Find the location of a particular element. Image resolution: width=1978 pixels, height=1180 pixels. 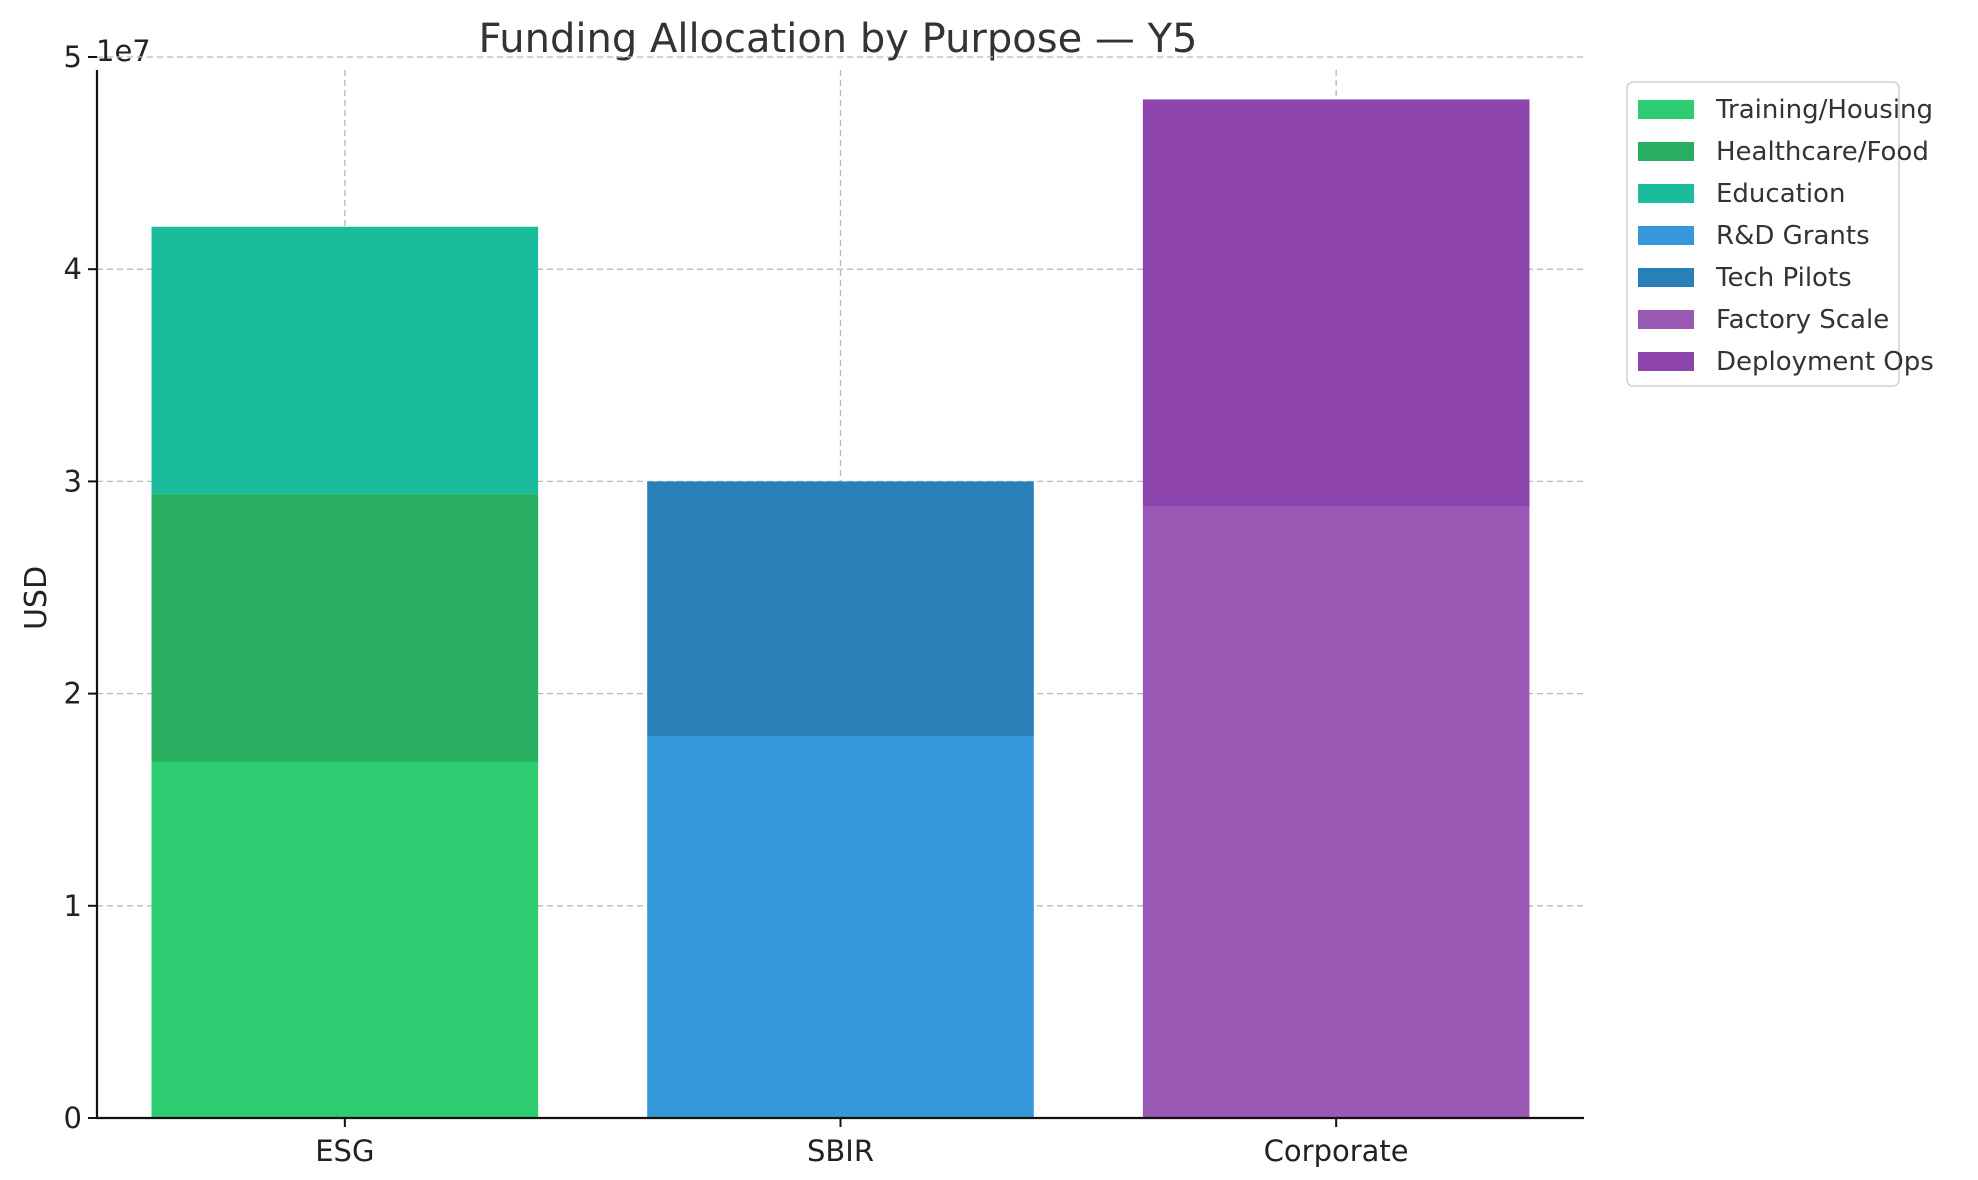

chart-title: Funding Allocation by Purpose — Y5 is located at coordinates (837, 39).